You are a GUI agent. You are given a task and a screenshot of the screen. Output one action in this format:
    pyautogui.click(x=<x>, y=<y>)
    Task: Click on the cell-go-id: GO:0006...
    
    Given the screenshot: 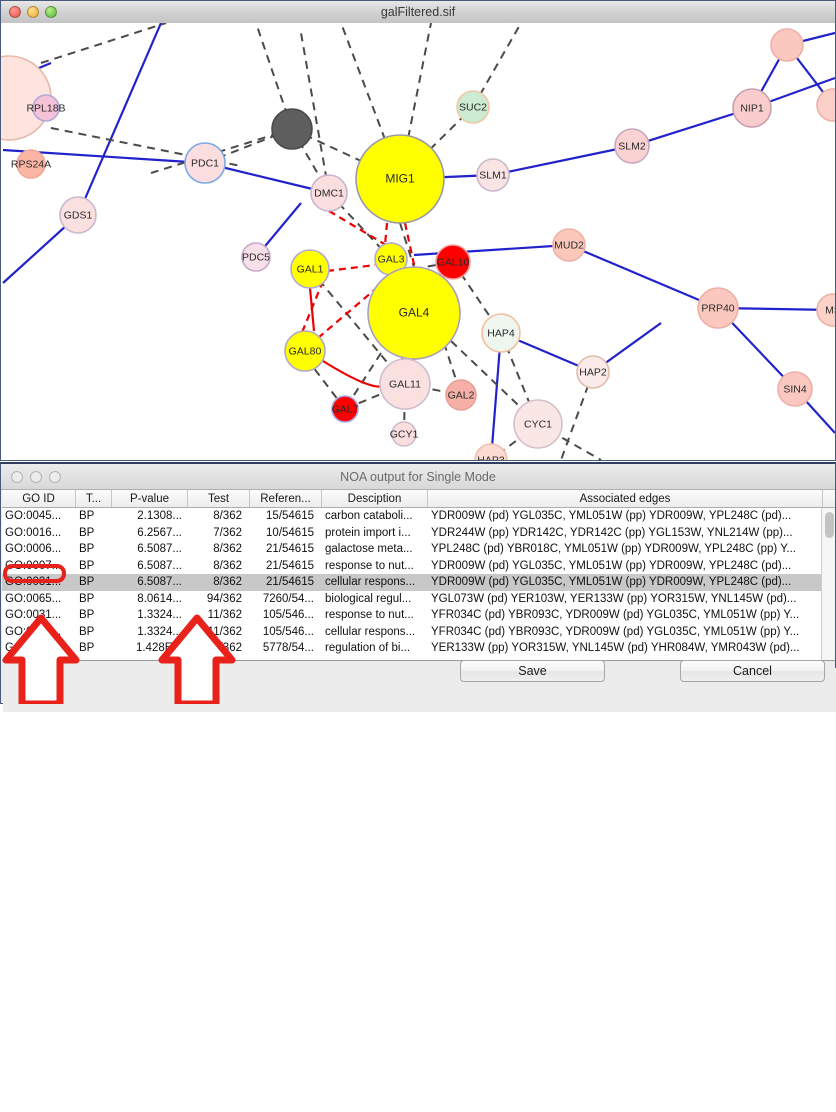 What is the action you would take?
    pyautogui.click(x=33, y=549)
    